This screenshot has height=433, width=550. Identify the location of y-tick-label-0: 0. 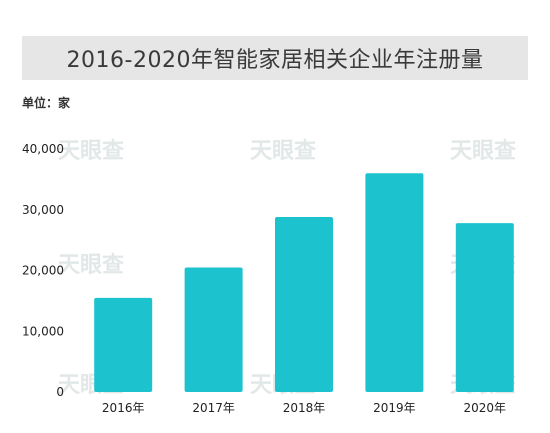
(60, 392).